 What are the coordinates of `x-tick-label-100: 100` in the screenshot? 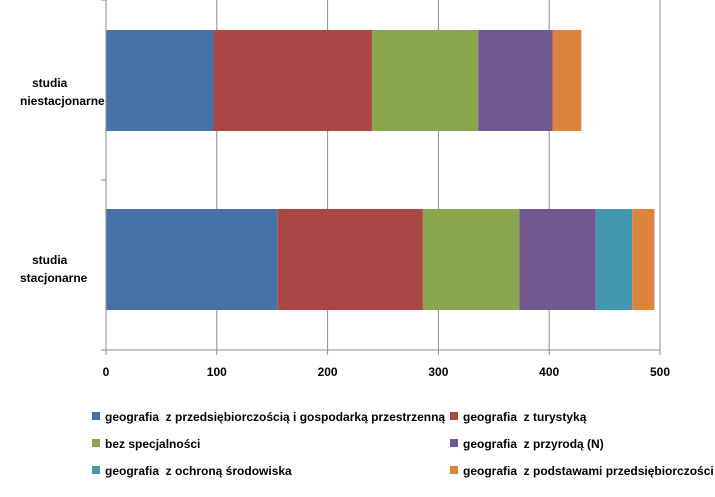 It's located at (217, 372).